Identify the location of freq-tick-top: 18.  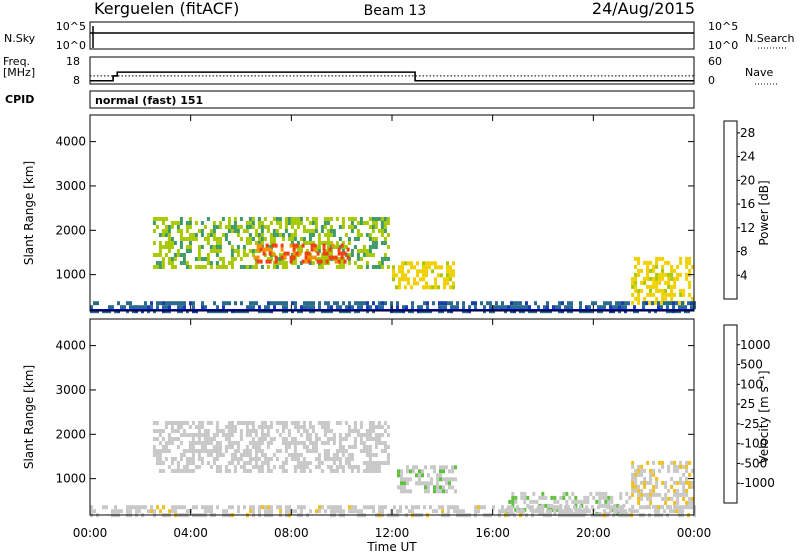
(73, 61).